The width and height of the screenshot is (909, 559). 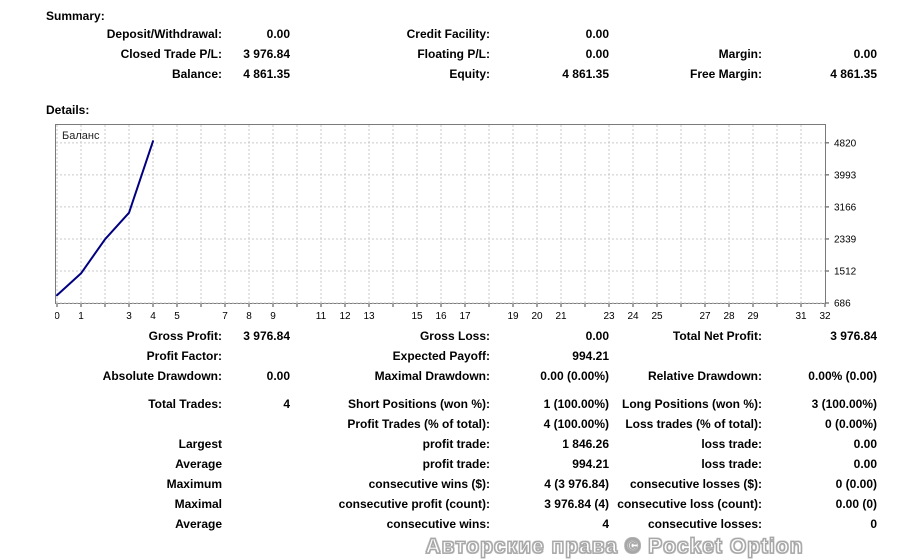 What do you see at coordinates (75, 16) in the screenshot?
I see `summary-heading: Summary:` at bounding box center [75, 16].